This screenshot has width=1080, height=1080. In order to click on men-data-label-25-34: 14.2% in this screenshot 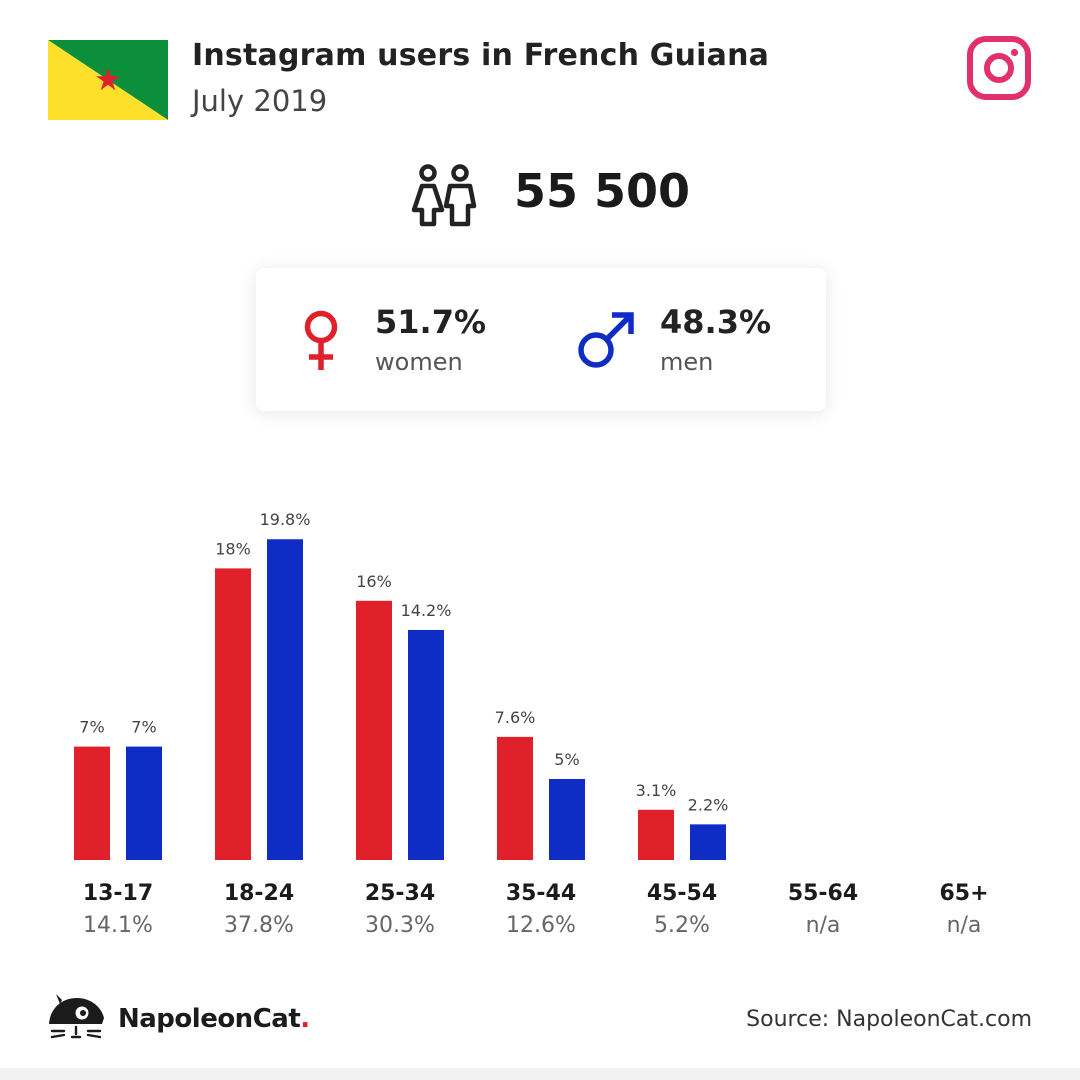, I will do `click(426, 610)`.